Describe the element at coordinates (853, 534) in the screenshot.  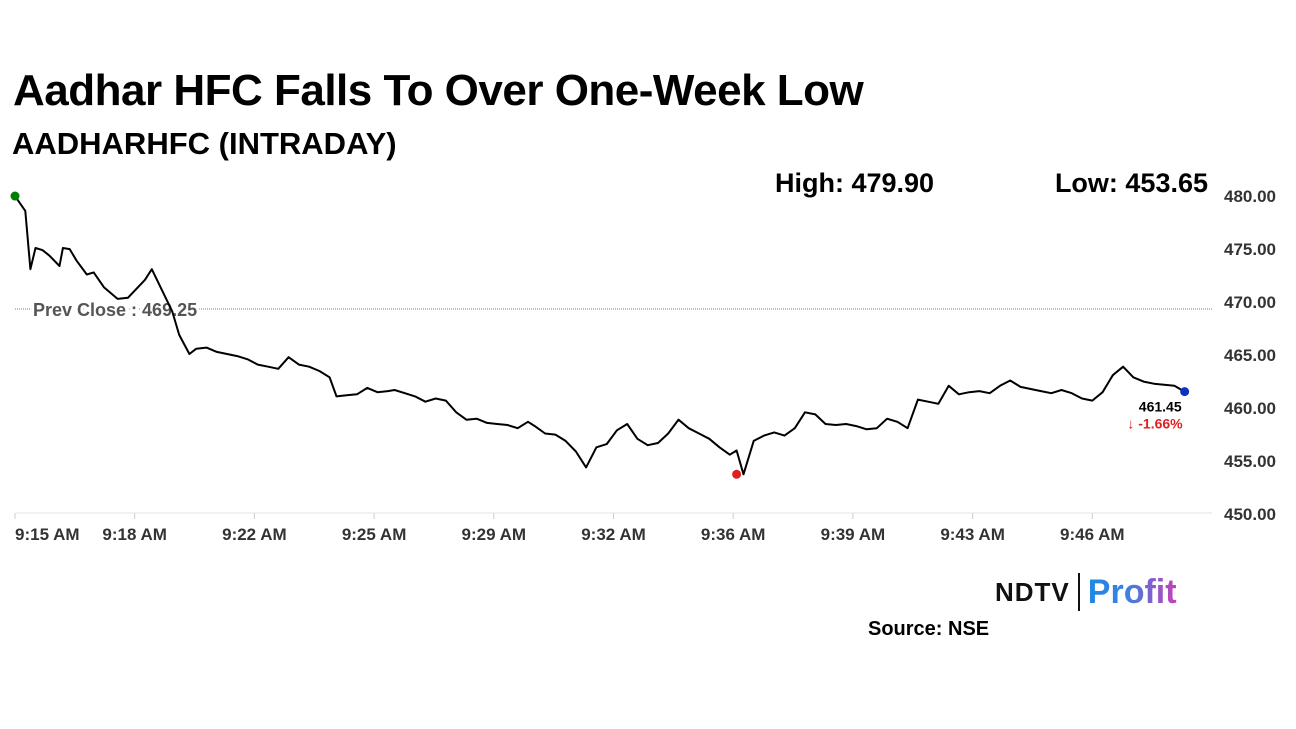
I see `x-tick-label: 9:39 AM` at that location.